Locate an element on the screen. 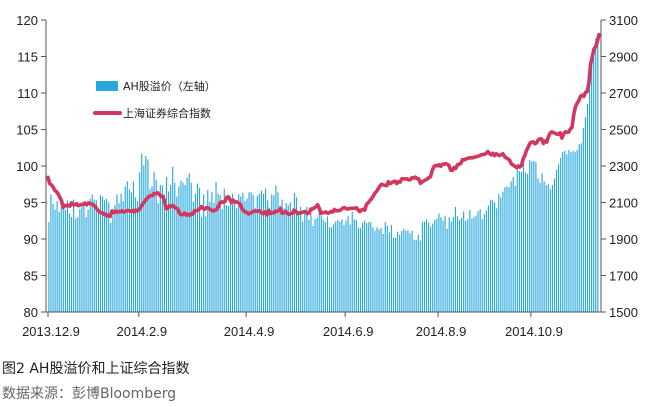 The width and height of the screenshot is (659, 407). left-tick-label: 105 is located at coordinates (27, 130).